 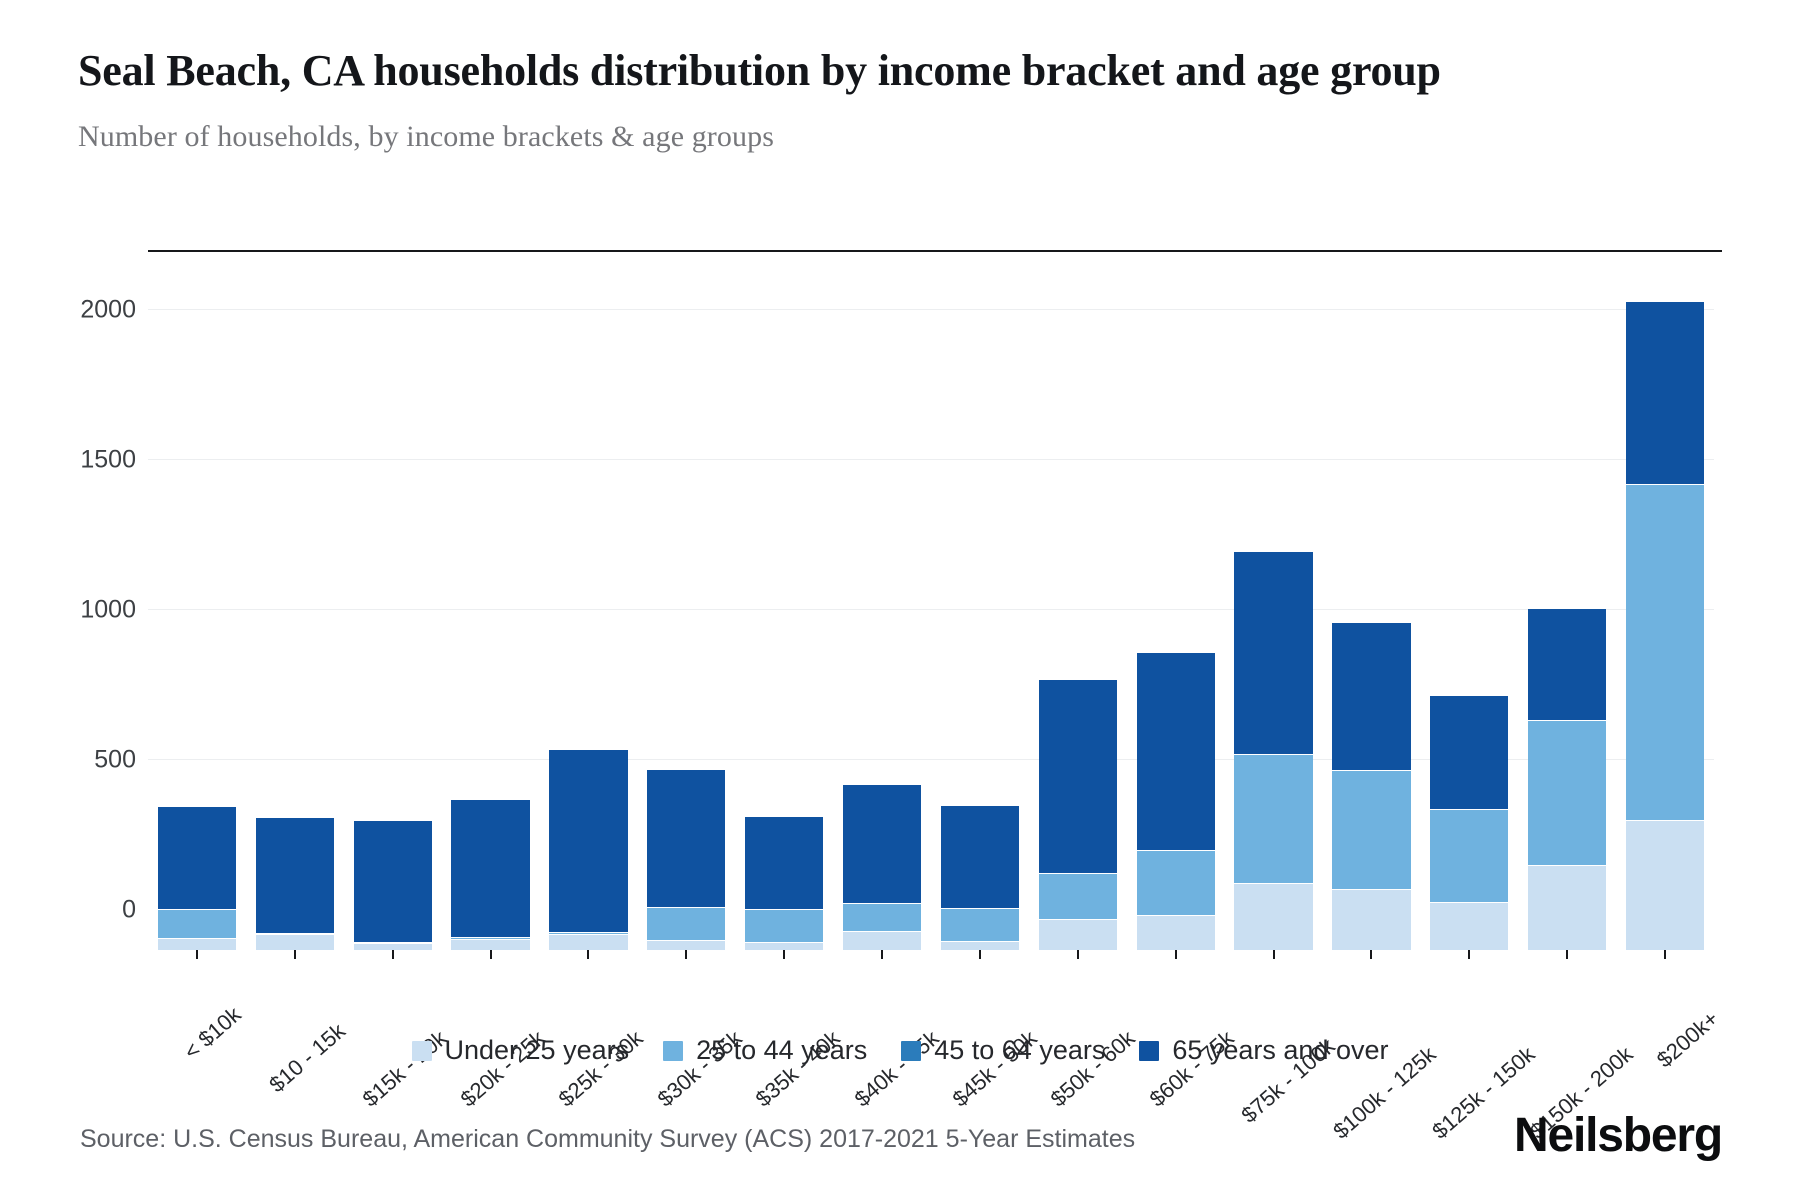 What do you see at coordinates (1618, 1135) in the screenshot?
I see `brand-logo: Neilsberg` at bounding box center [1618, 1135].